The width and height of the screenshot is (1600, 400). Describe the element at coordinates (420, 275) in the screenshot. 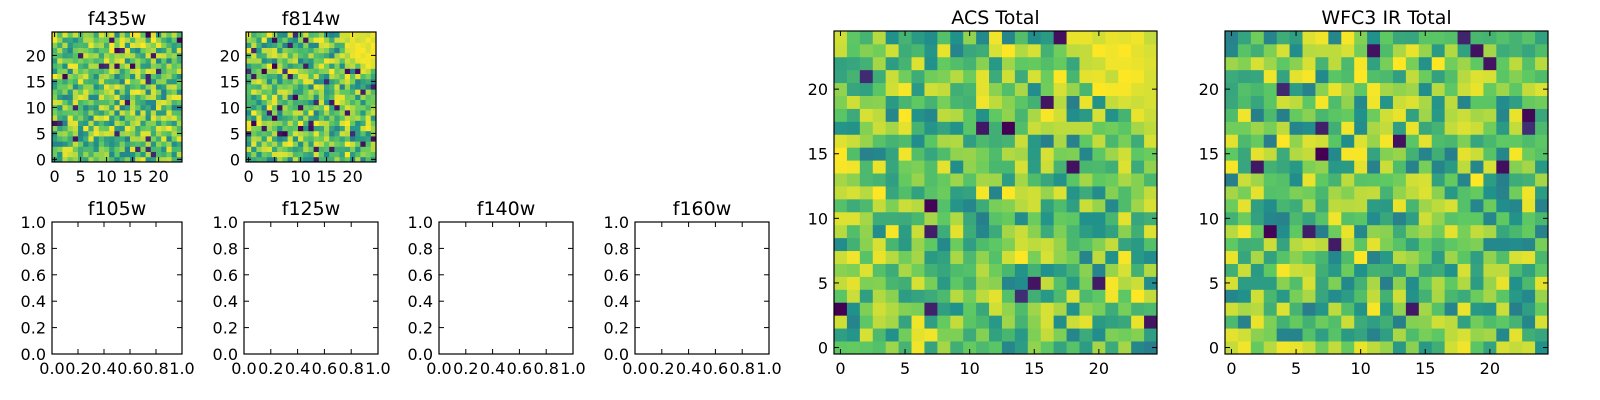

I see `y-tick-label: 0.6` at that location.